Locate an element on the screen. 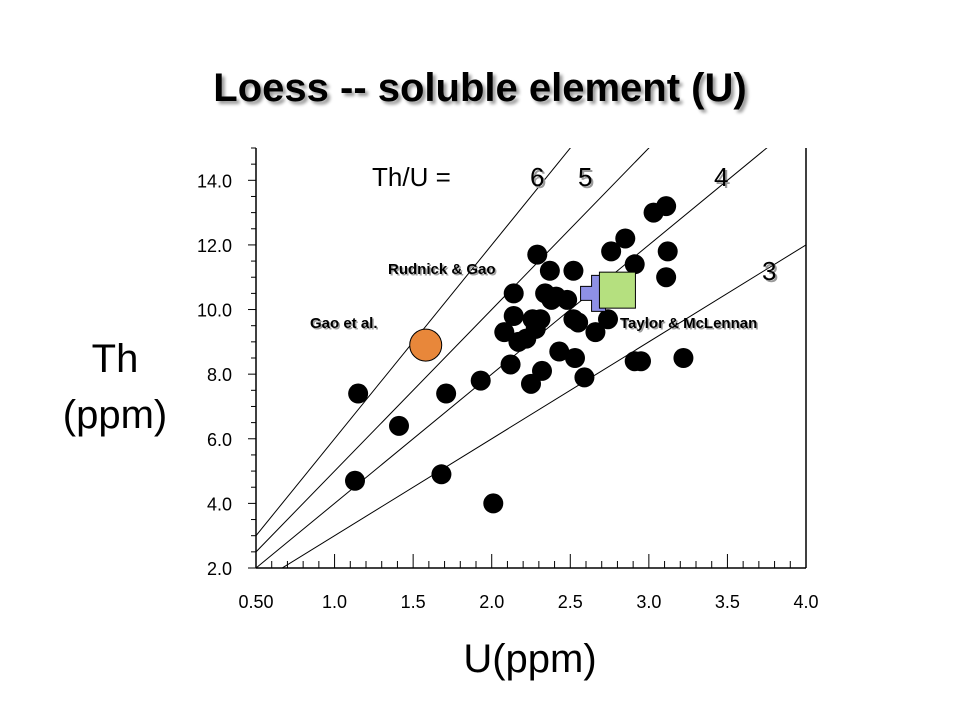  ratio-label-6: 6 is located at coordinates (537, 177).